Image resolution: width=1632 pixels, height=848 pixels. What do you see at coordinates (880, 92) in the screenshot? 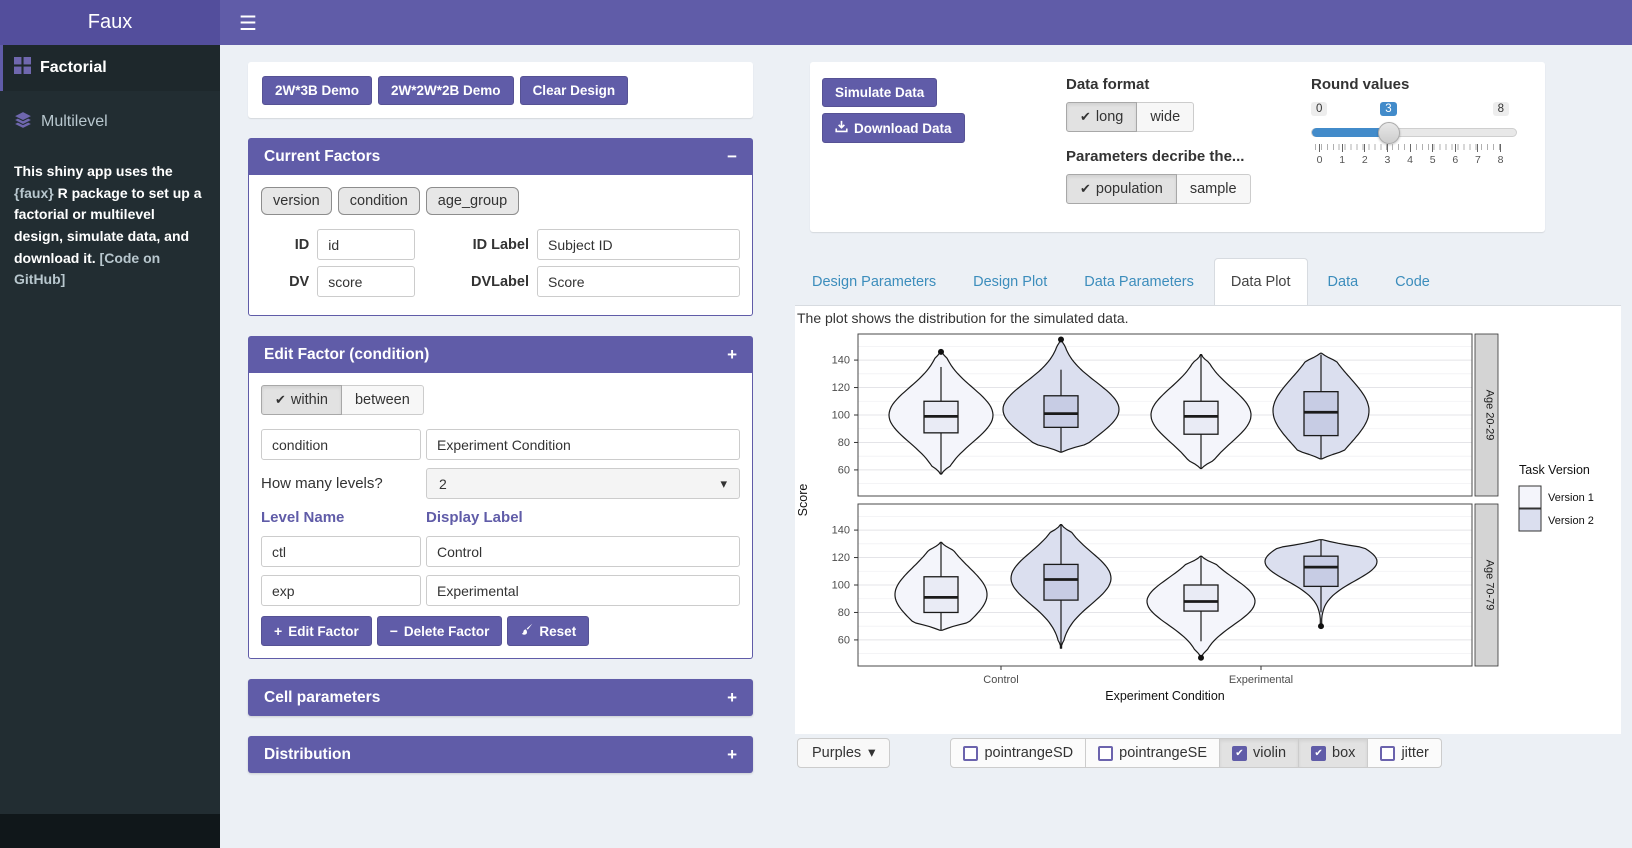
I see `simulate-data-button: Simulate Data` at bounding box center [880, 92].